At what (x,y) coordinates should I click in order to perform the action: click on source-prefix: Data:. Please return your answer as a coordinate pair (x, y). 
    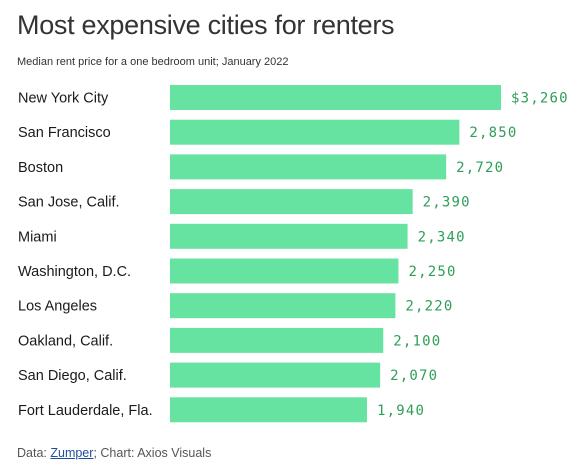
    Looking at the image, I should click on (34, 453).